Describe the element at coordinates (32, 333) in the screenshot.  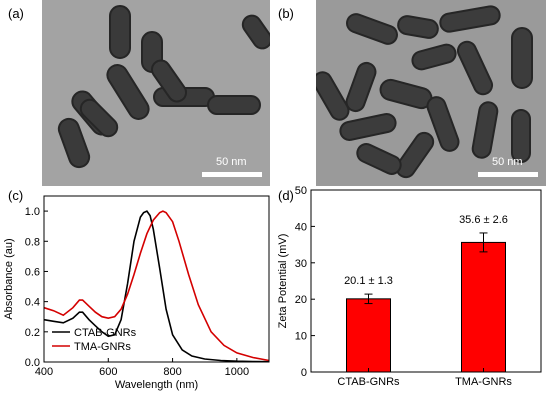
I see `y-tick-label-1: 0.2` at that location.